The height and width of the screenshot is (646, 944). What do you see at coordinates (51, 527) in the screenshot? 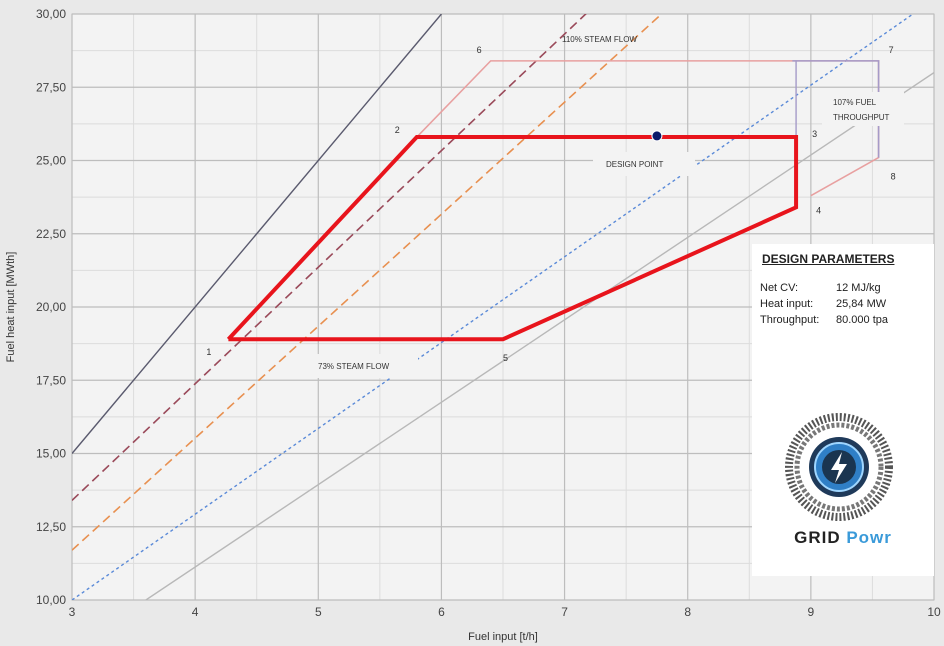
I see `y-tick-label: 12,50` at bounding box center [51, 527].